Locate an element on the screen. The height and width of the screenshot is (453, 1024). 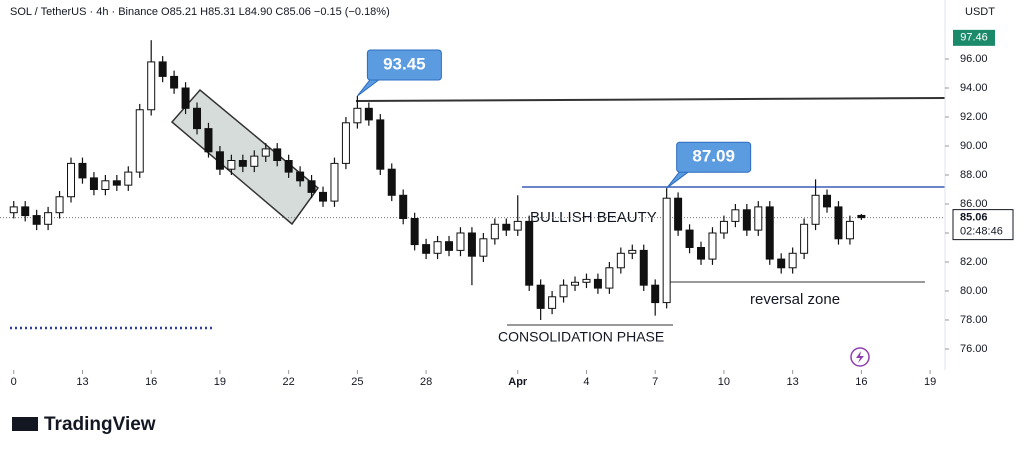
brand: TradingView is located at coordinates (100, 424).